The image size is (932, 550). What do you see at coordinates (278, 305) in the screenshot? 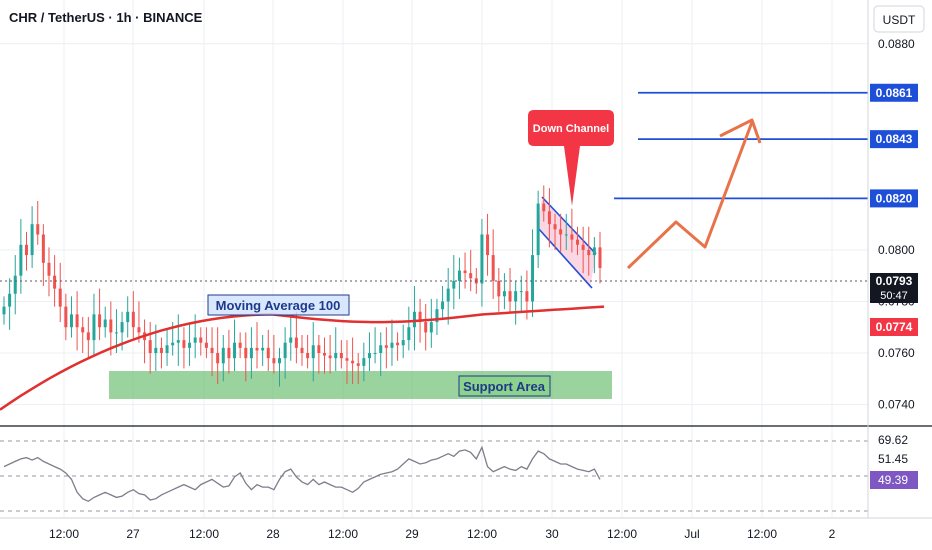
I see `ma-label-background` at bounding box center [278, 305].